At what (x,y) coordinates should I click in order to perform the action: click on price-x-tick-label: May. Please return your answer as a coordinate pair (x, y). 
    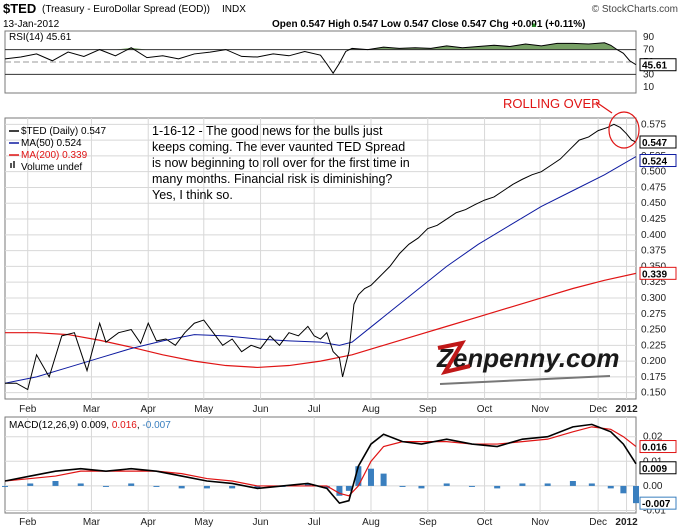
    Looking at the image, I should click on (203, 409).